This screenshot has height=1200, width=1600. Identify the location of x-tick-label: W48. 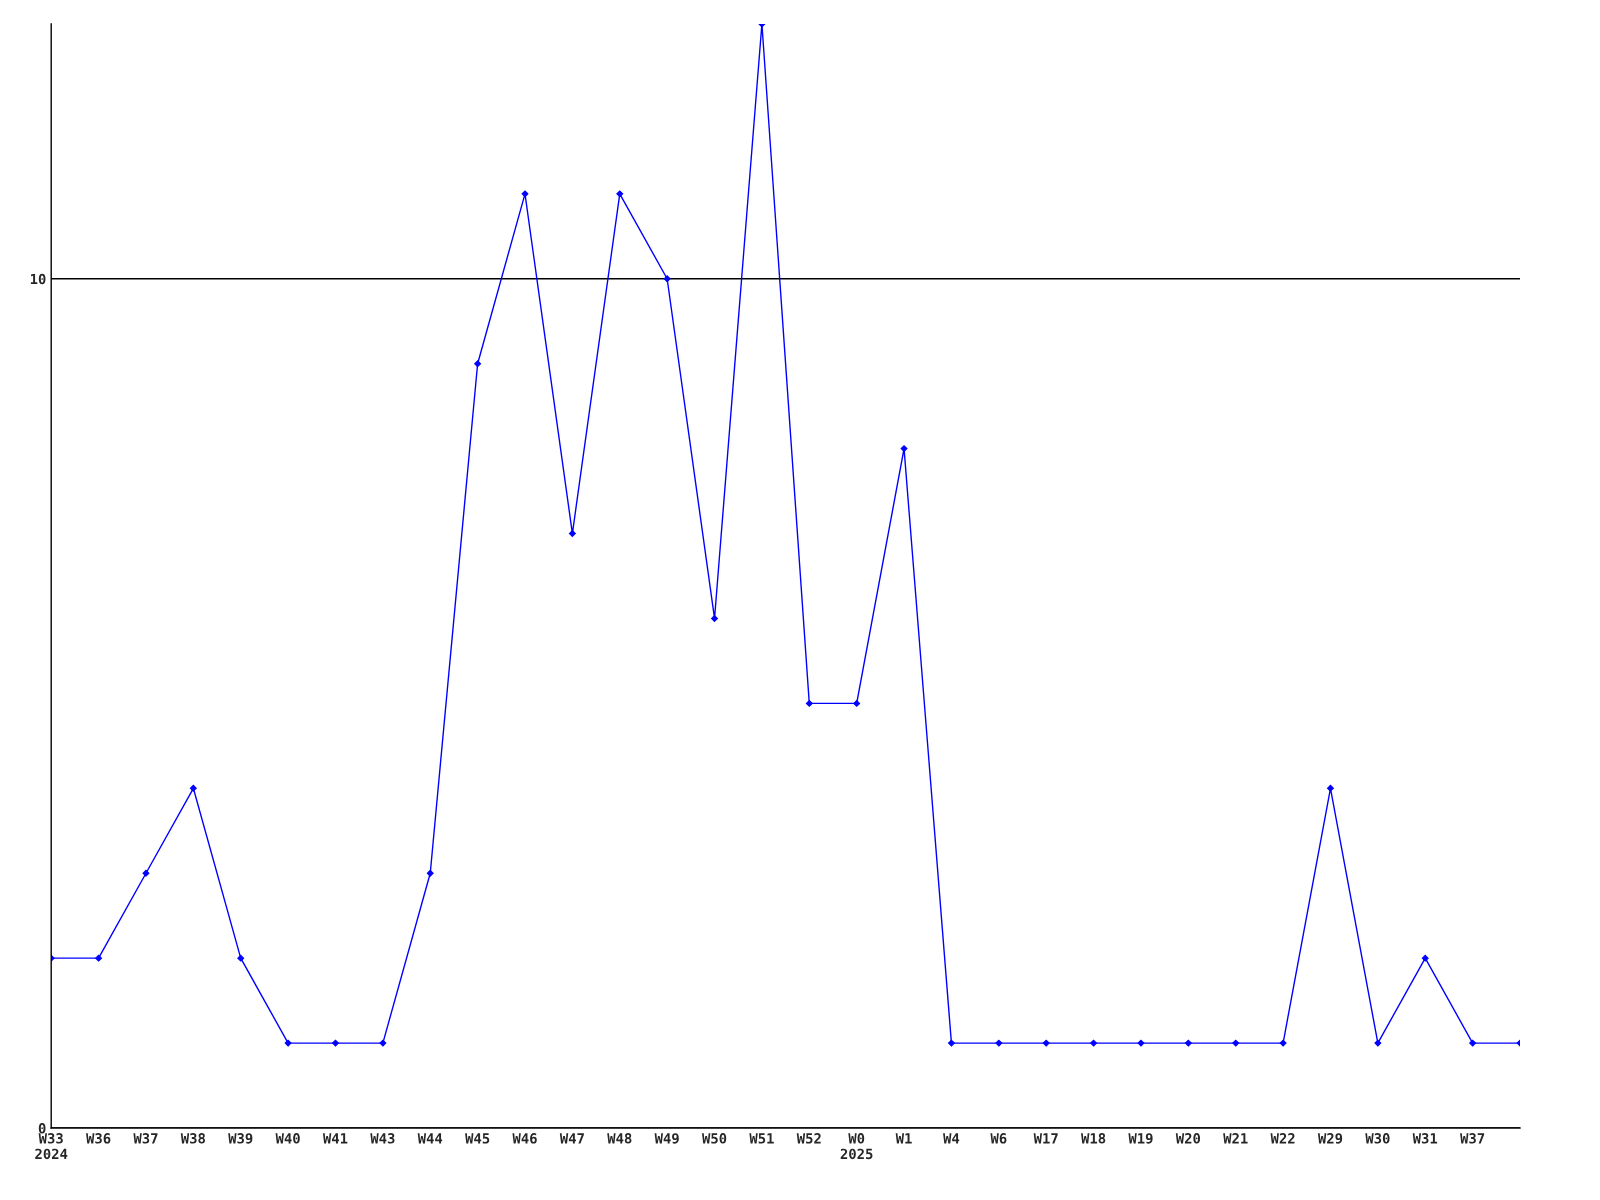
(619, 1138).